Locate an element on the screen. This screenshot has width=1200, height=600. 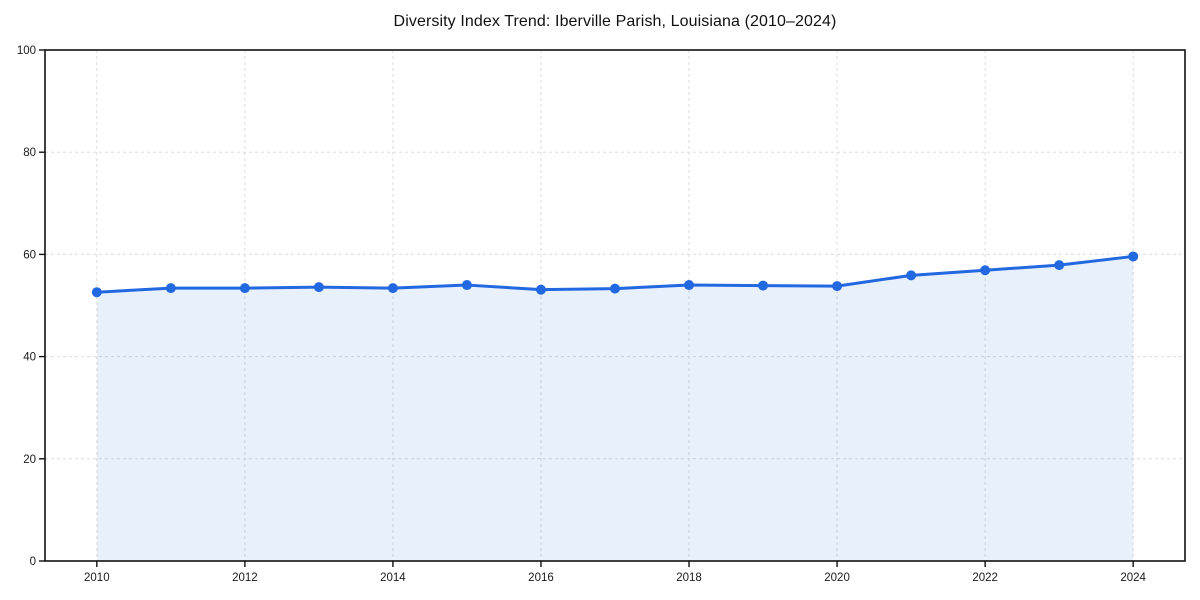
x-tick-label: 2018 is located at coordinates (689, 578).